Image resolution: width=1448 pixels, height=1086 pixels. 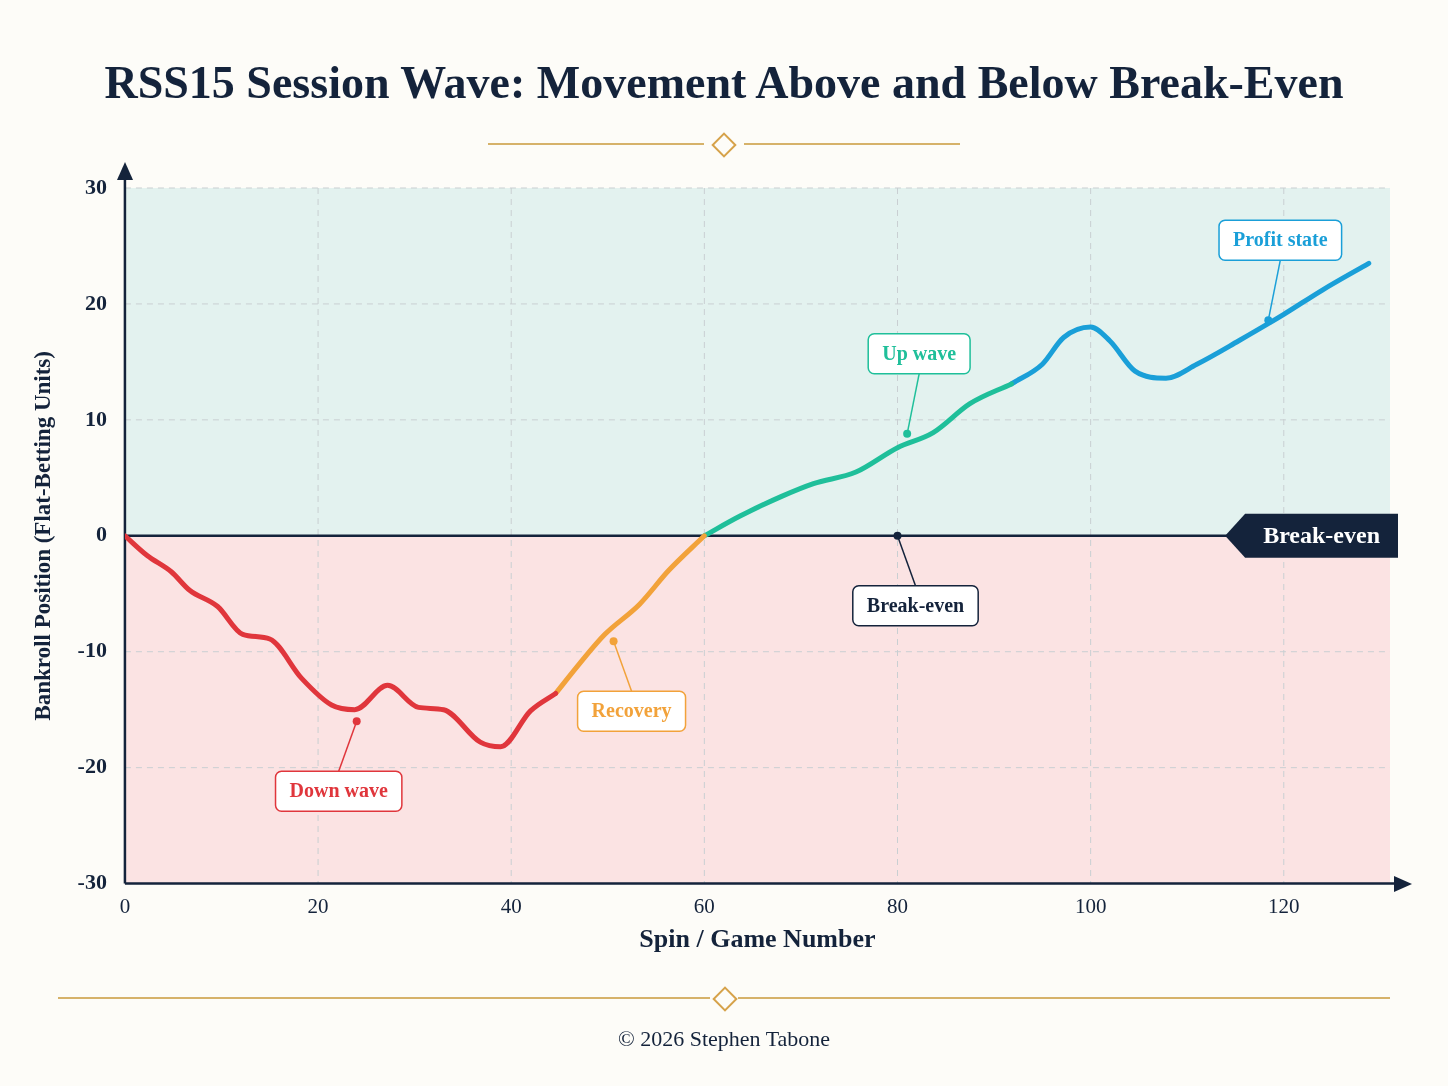 I want to click on text: © 2026 Stephen Tabone, so click(x=724, y=1038).